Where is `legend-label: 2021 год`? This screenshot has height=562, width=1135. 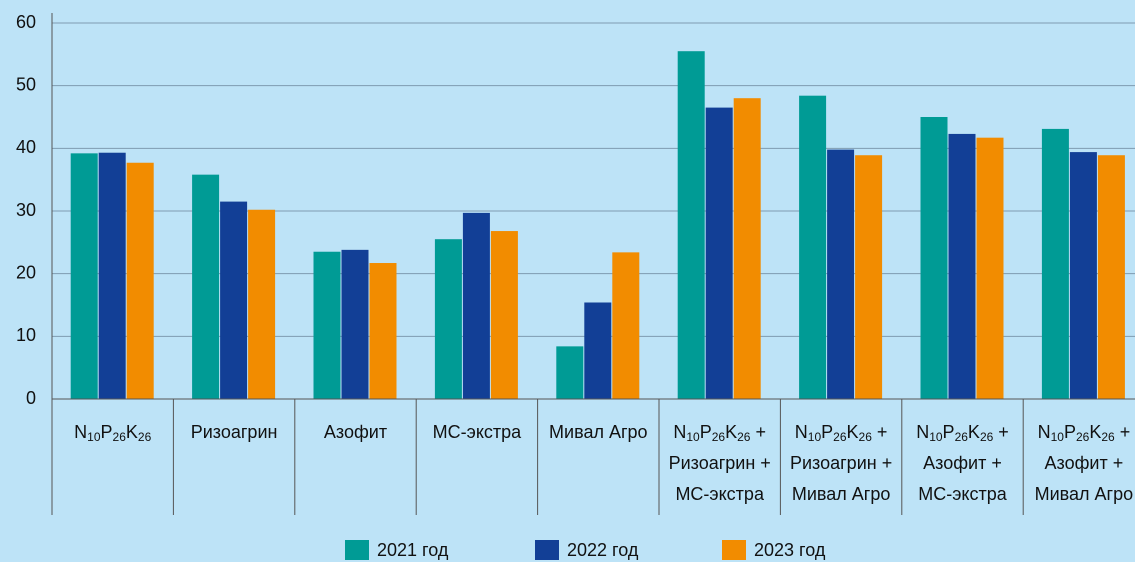 legend-label: 2021 год is located at coordinates (413, 550).